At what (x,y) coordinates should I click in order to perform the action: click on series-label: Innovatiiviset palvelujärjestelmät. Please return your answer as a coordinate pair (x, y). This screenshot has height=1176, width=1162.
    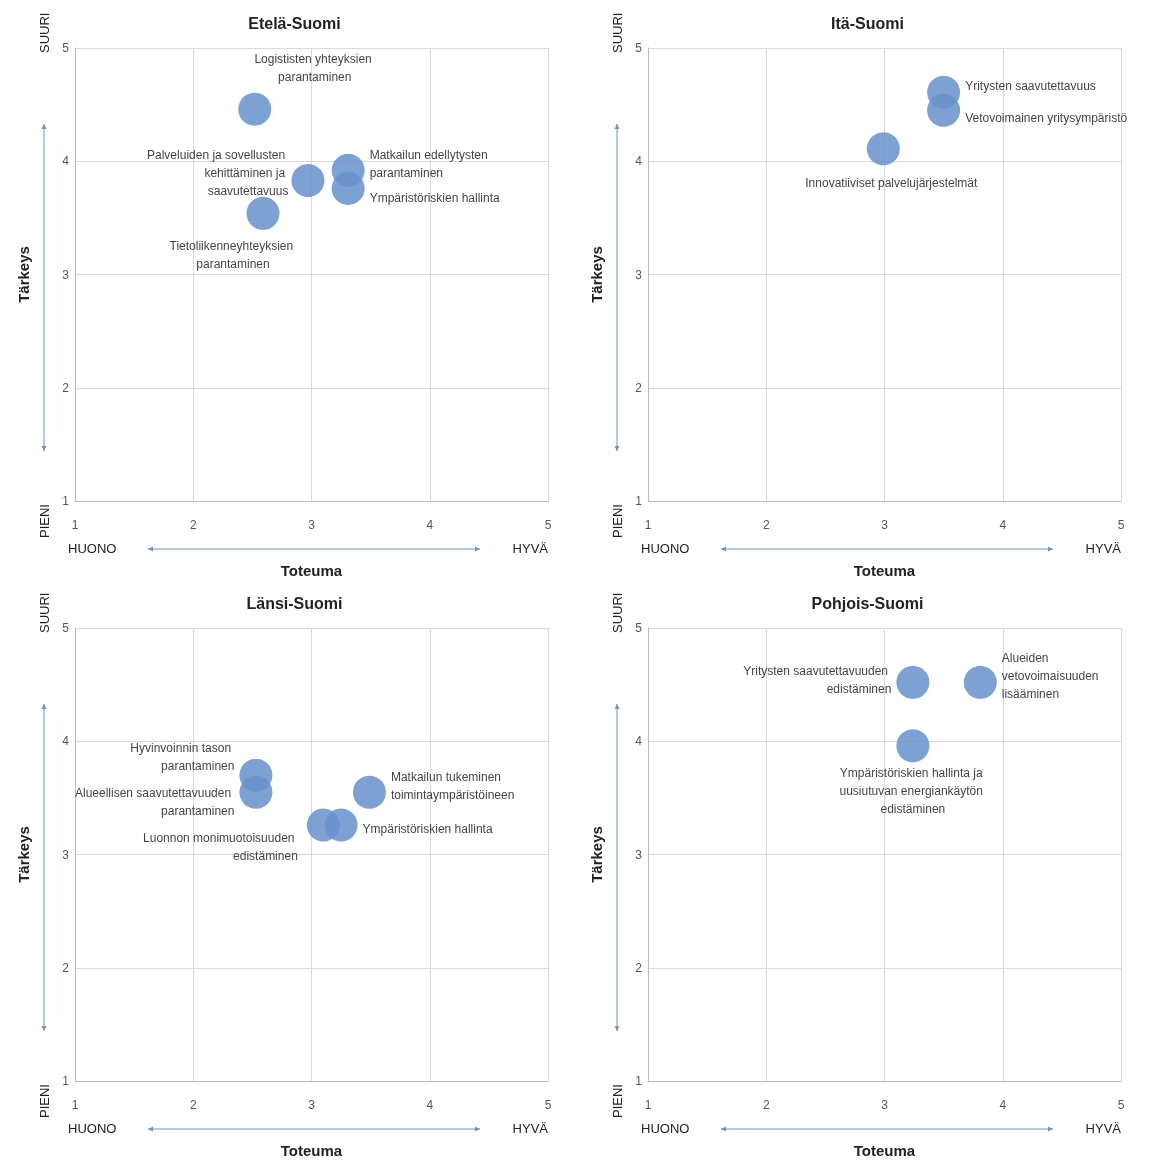
    Looking at the image, I should click on (892, 183).